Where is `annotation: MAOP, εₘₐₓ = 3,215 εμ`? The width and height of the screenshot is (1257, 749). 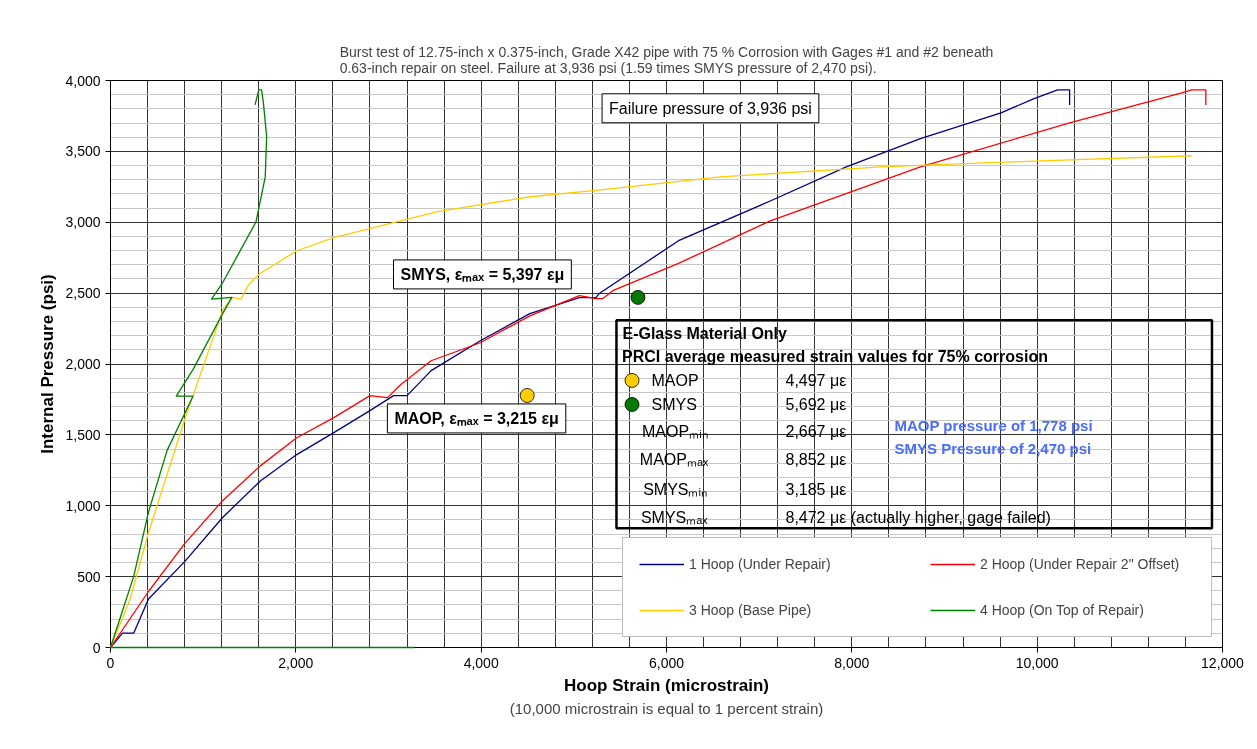
annotation: MAOP, εₘₐₓ = 3,215 εμ is located at coordinates (476, 418).